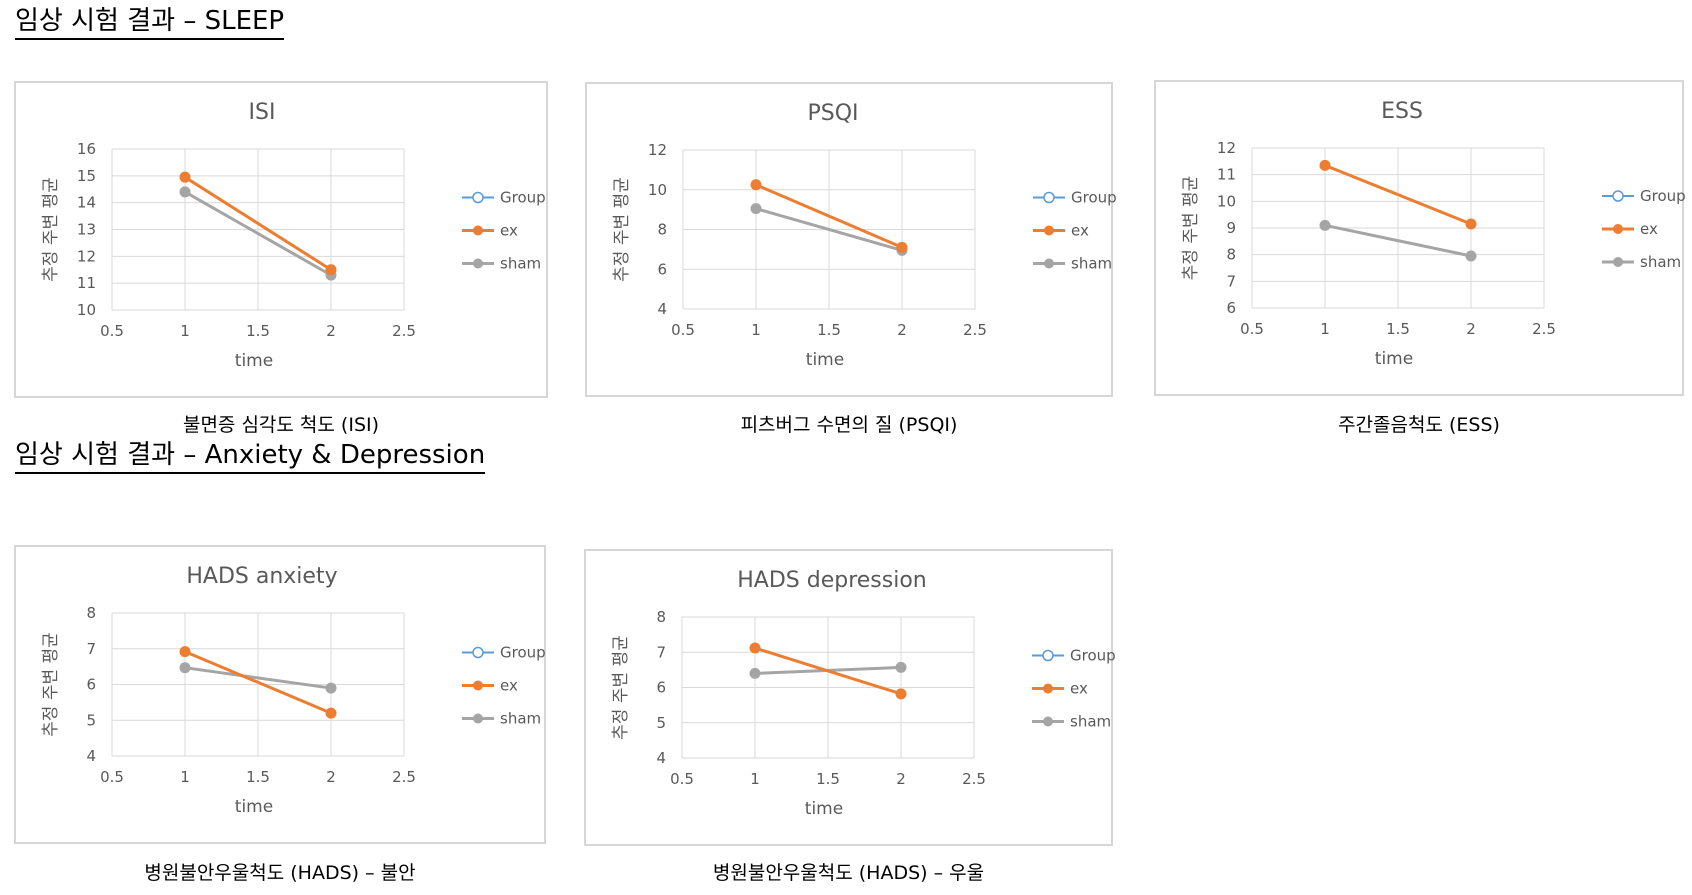  Describe the element at coordinates (1402, 111) in the screenshot. I see `chart-title: ESS` at that location.